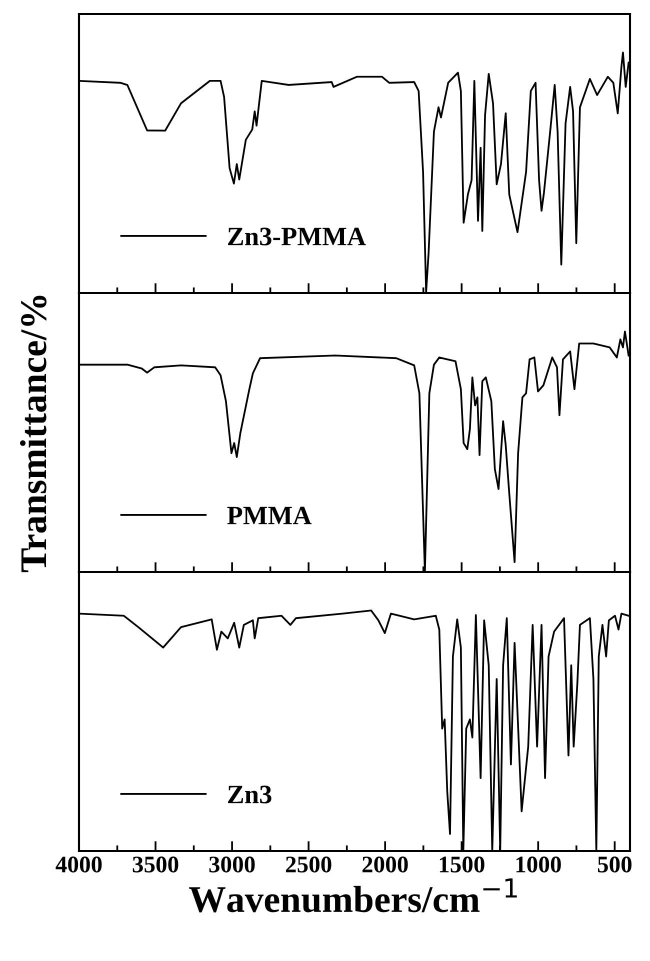 This screenshot has height=961, width=650. I want to click on legend-label: Zn3, so click(250, 795).